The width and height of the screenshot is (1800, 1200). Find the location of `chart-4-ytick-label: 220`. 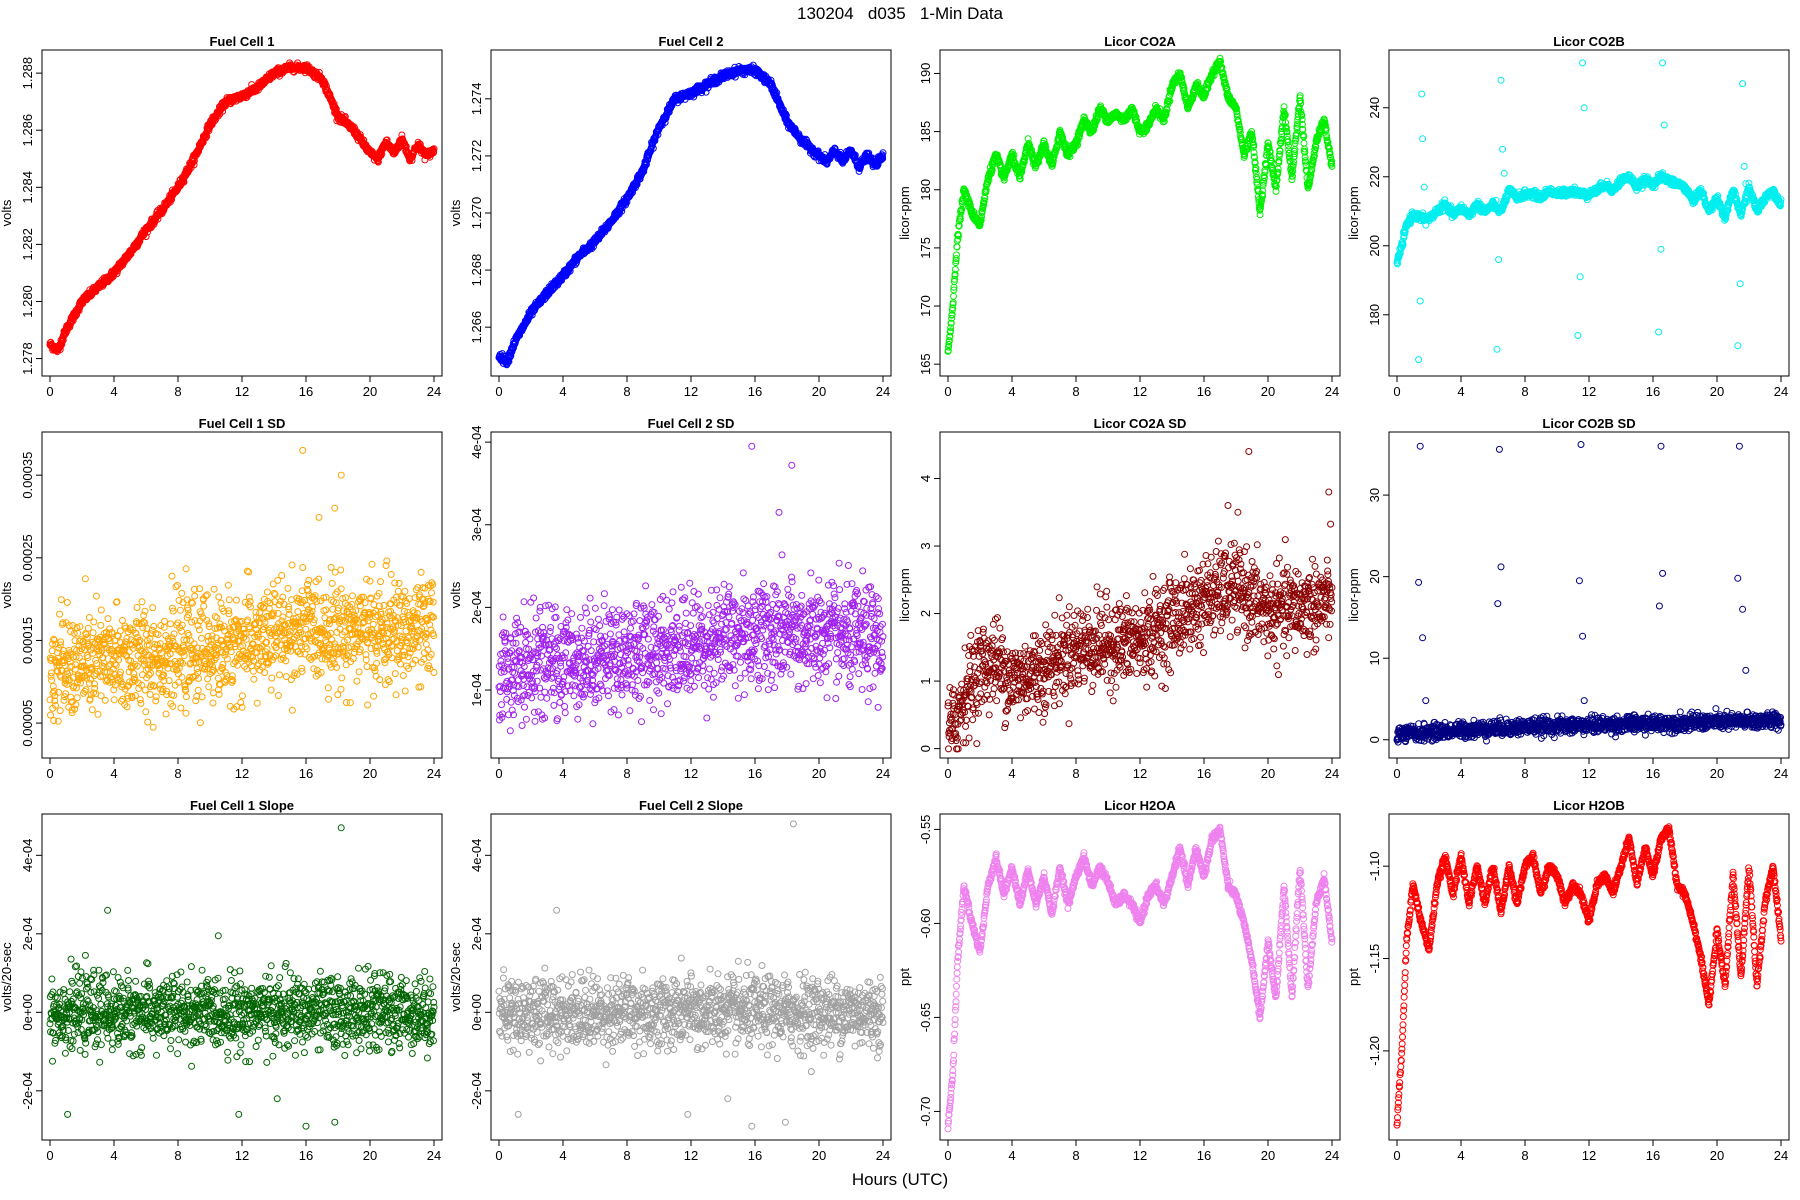

chart-4-ytick-label: 220 is located at coordinates (1374, 177).